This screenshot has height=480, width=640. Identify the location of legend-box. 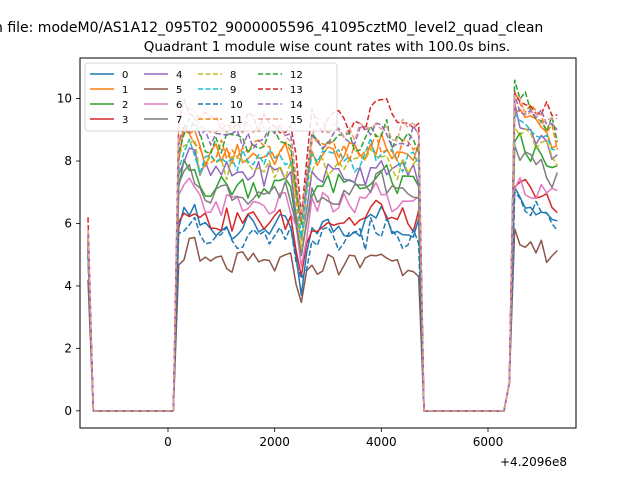
(211, 97).